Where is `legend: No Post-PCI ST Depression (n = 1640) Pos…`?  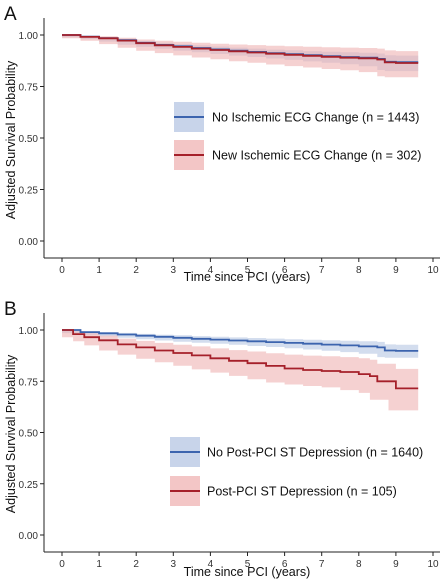 legend: No Post-PCI ST Depression (n = 1640) Pos… is located at coordinates (296, 471).